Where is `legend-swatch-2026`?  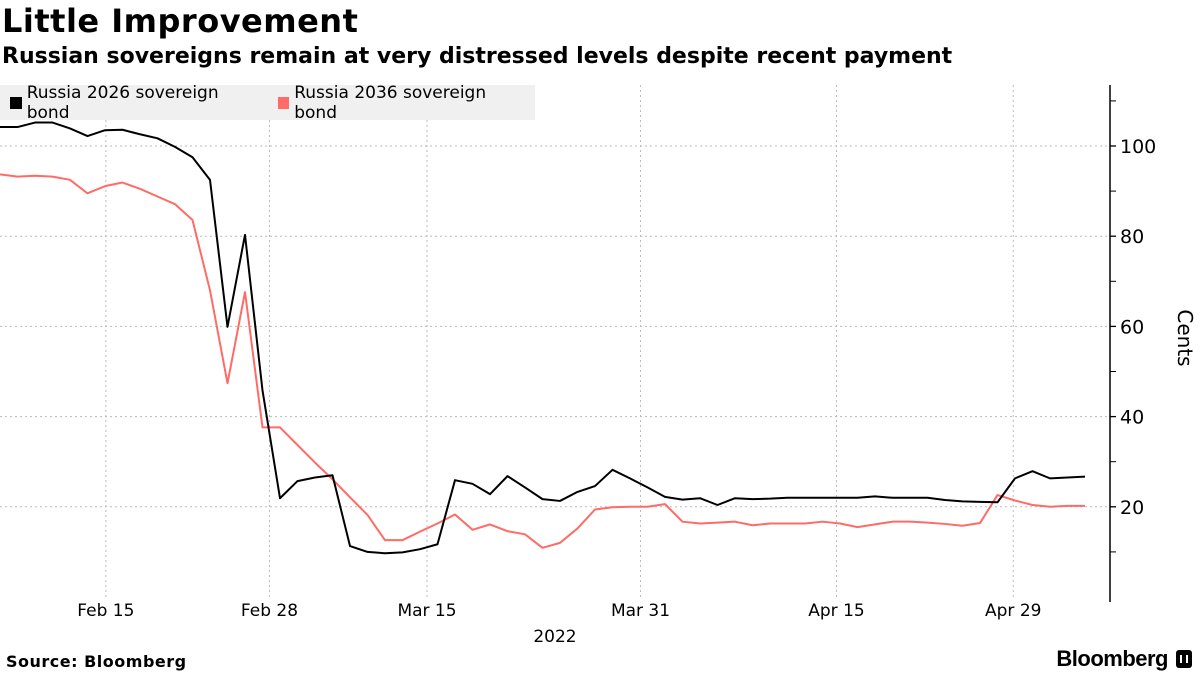 legend-swatch-2026 is located at coordinates (16, 102).